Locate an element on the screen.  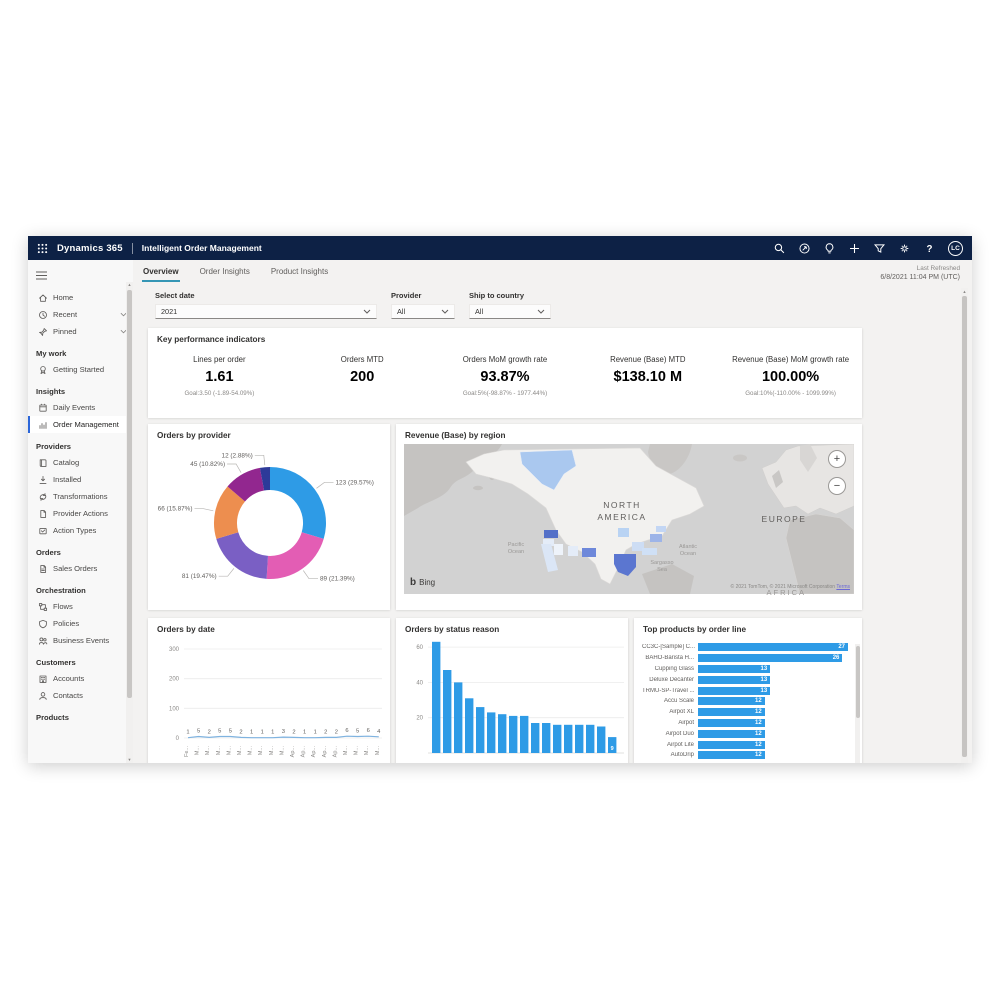
page-scrollbar: ▲ is located at coordinates (964, 525).